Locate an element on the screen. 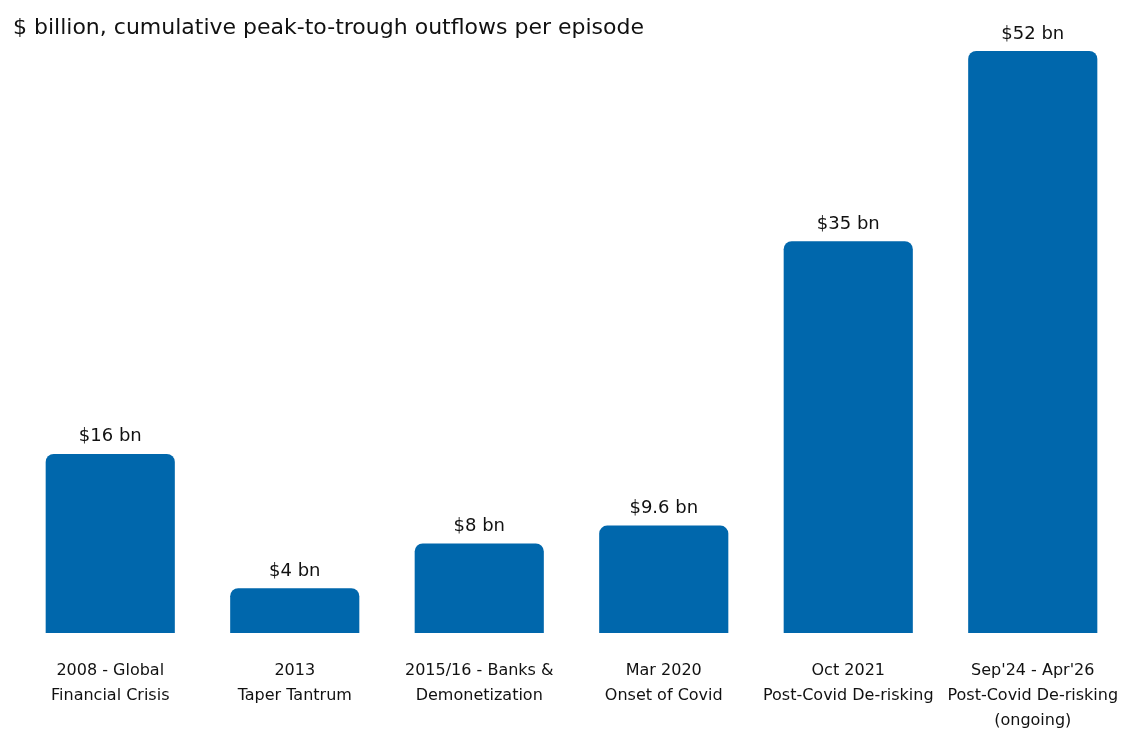  x-tick-label: 2008 - Global Financial Crisis is located at coordinates (110, 682).